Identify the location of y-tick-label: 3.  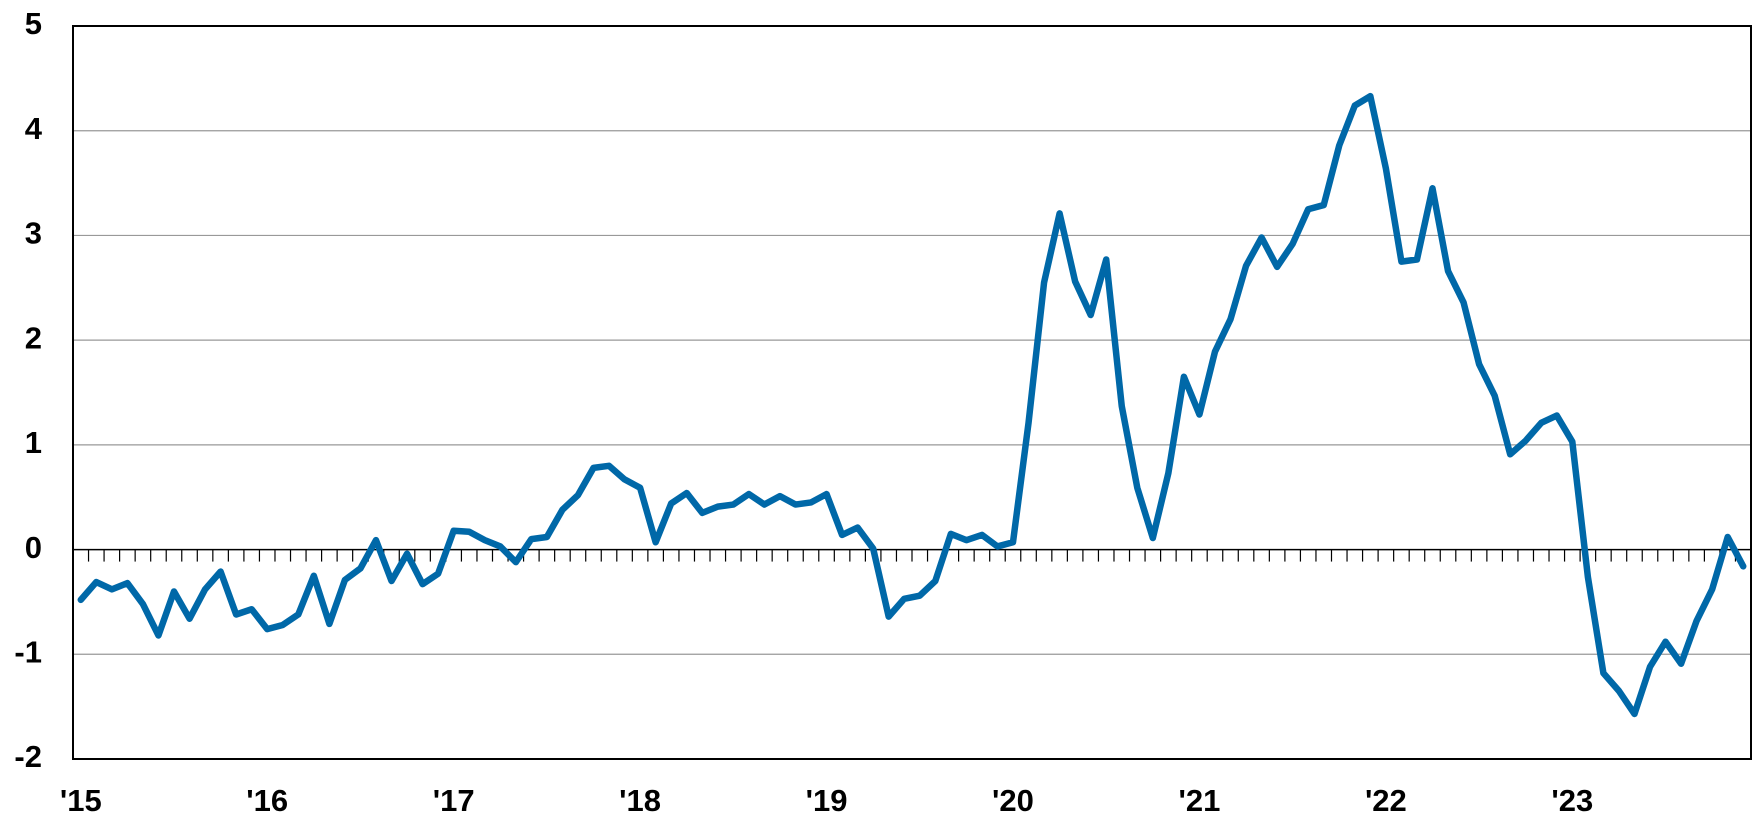
(33, 233).